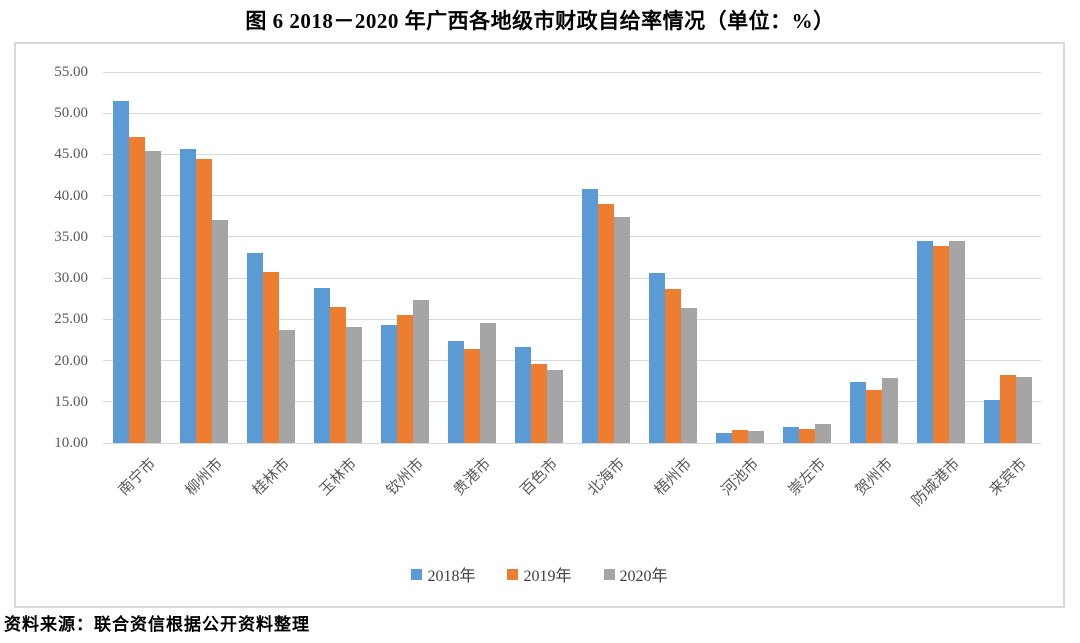  Describe the element at coordinates (540, 21) in the screenshot. I see `chart-title: 图 6 2018－2020 年广西各地级市财政自给率情况（单位：%）` at that location.